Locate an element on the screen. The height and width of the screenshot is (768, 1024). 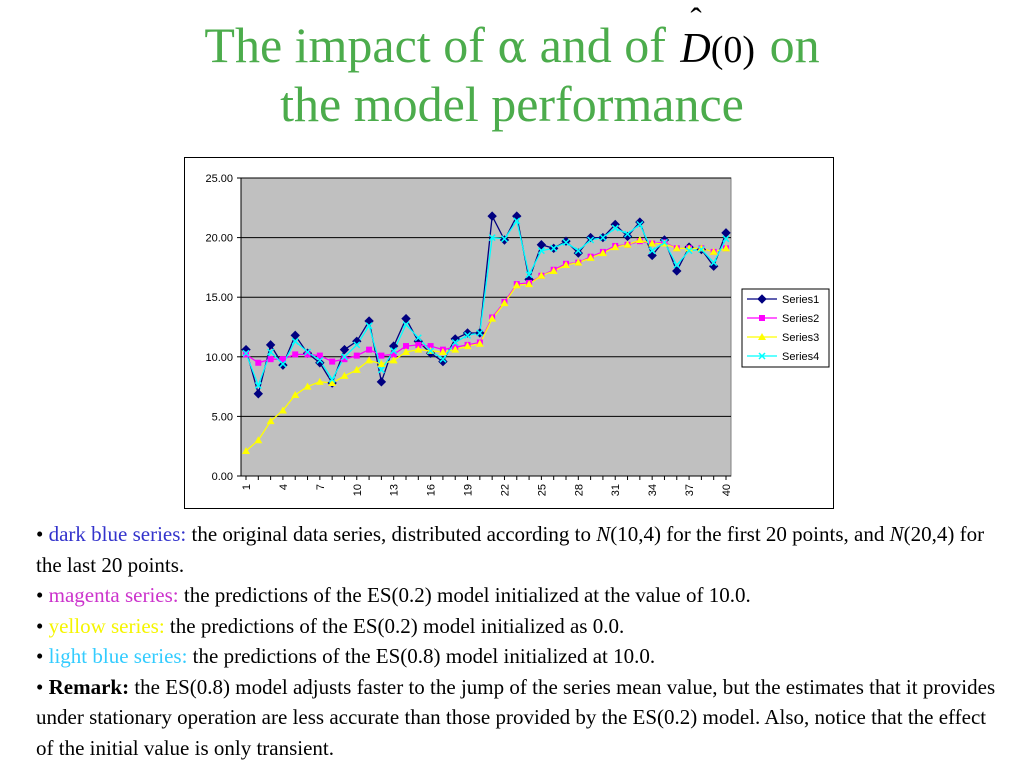
legend is located at coordinates (785, 328).